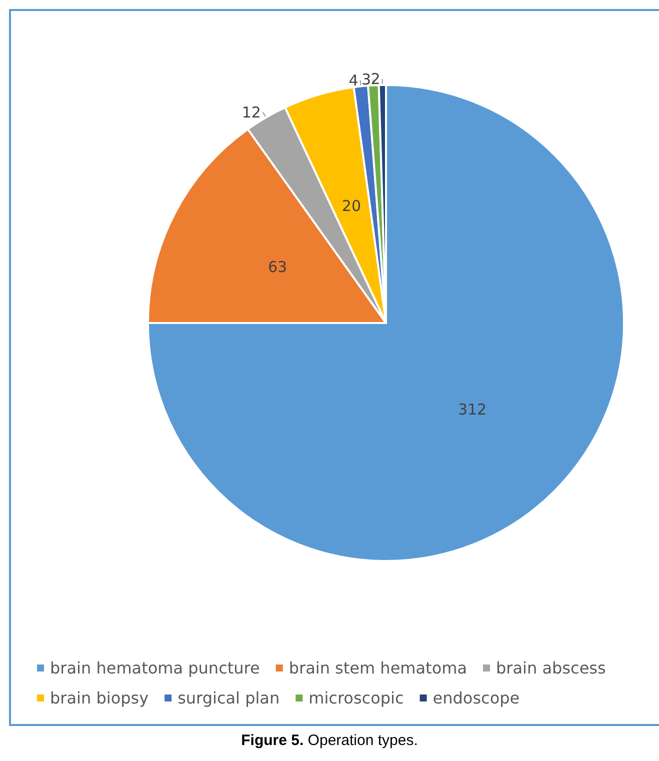 The width and height of the screenshot is (659, 761). What do you see at coordinates (378, 668) in the screenshot?
I see `legend-label: brain stem hematoma` at bounding box center [378, 668].